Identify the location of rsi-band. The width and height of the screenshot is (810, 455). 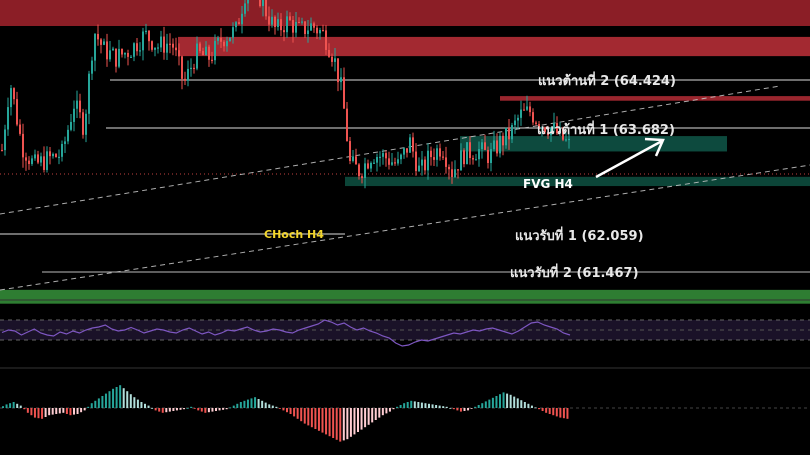
(405, 330).